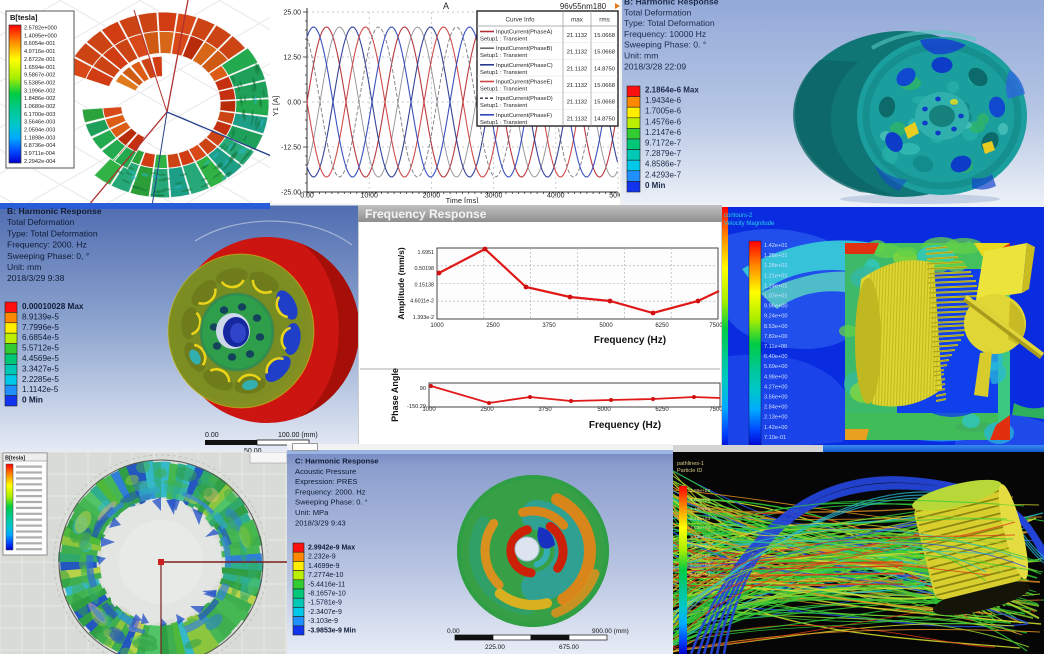 The image size is (1044, 654). Describe the element at coordinates (298, 435) in the screenshot. I see `svg-text: 100.00 (mm)` at that location.